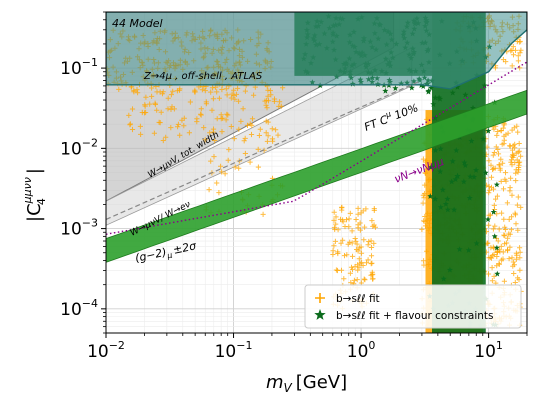 The image size is (540, 405). I want to click on y-tick-label: 10−2, so click(79, 147).